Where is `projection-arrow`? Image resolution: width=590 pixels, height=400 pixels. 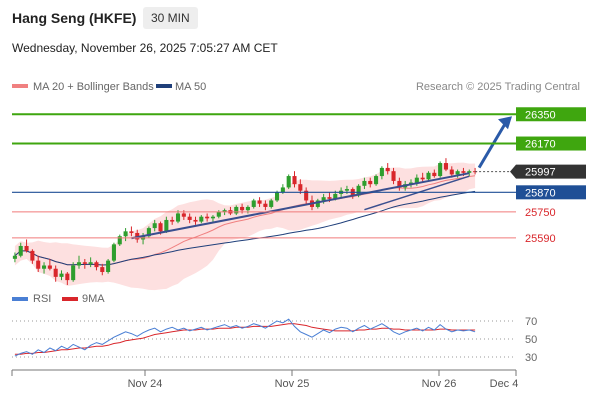 projection-arrow is located at coordinates (492, 145).